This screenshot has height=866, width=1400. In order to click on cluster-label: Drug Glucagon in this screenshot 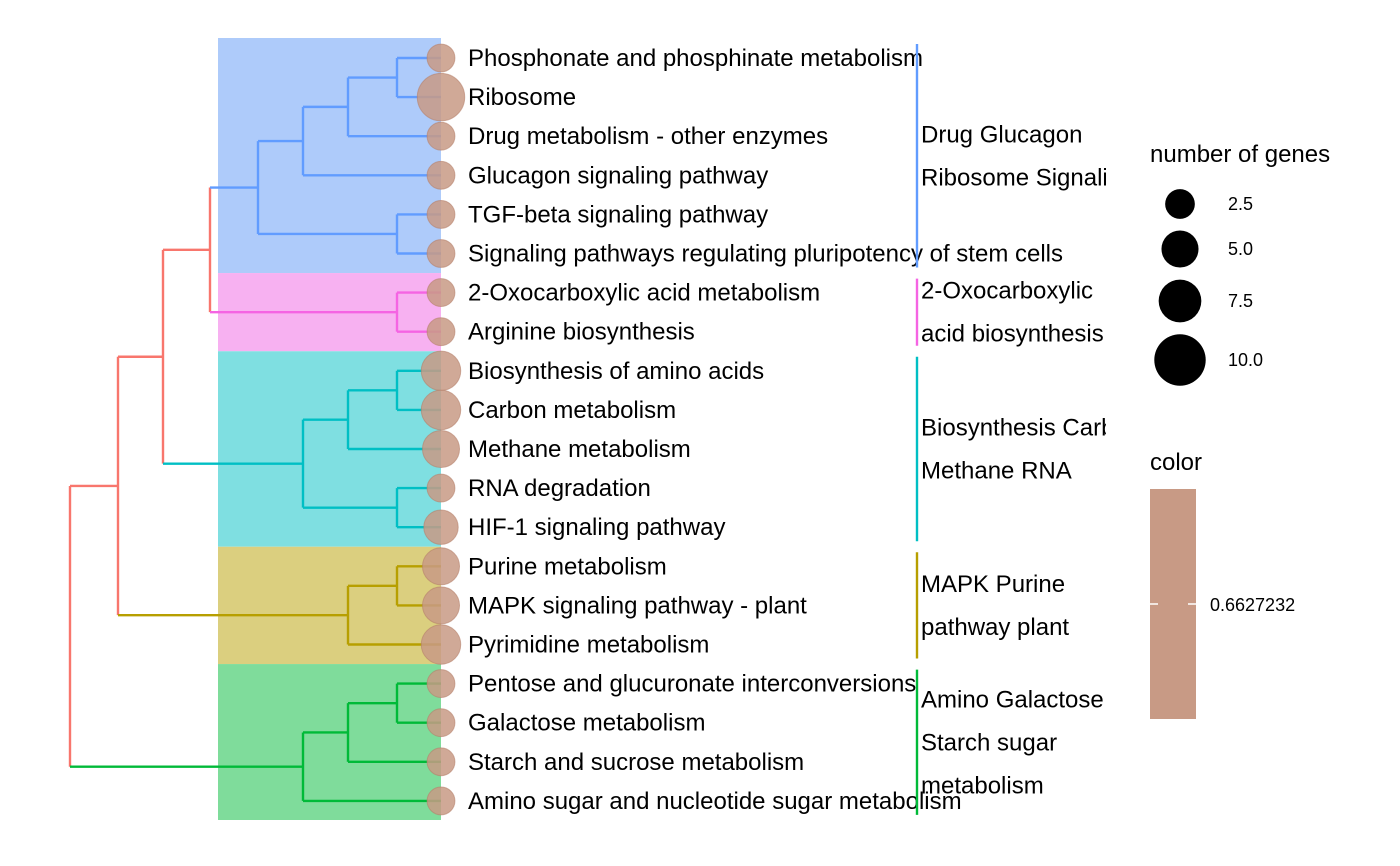, I will do `click(1001, 134)`.